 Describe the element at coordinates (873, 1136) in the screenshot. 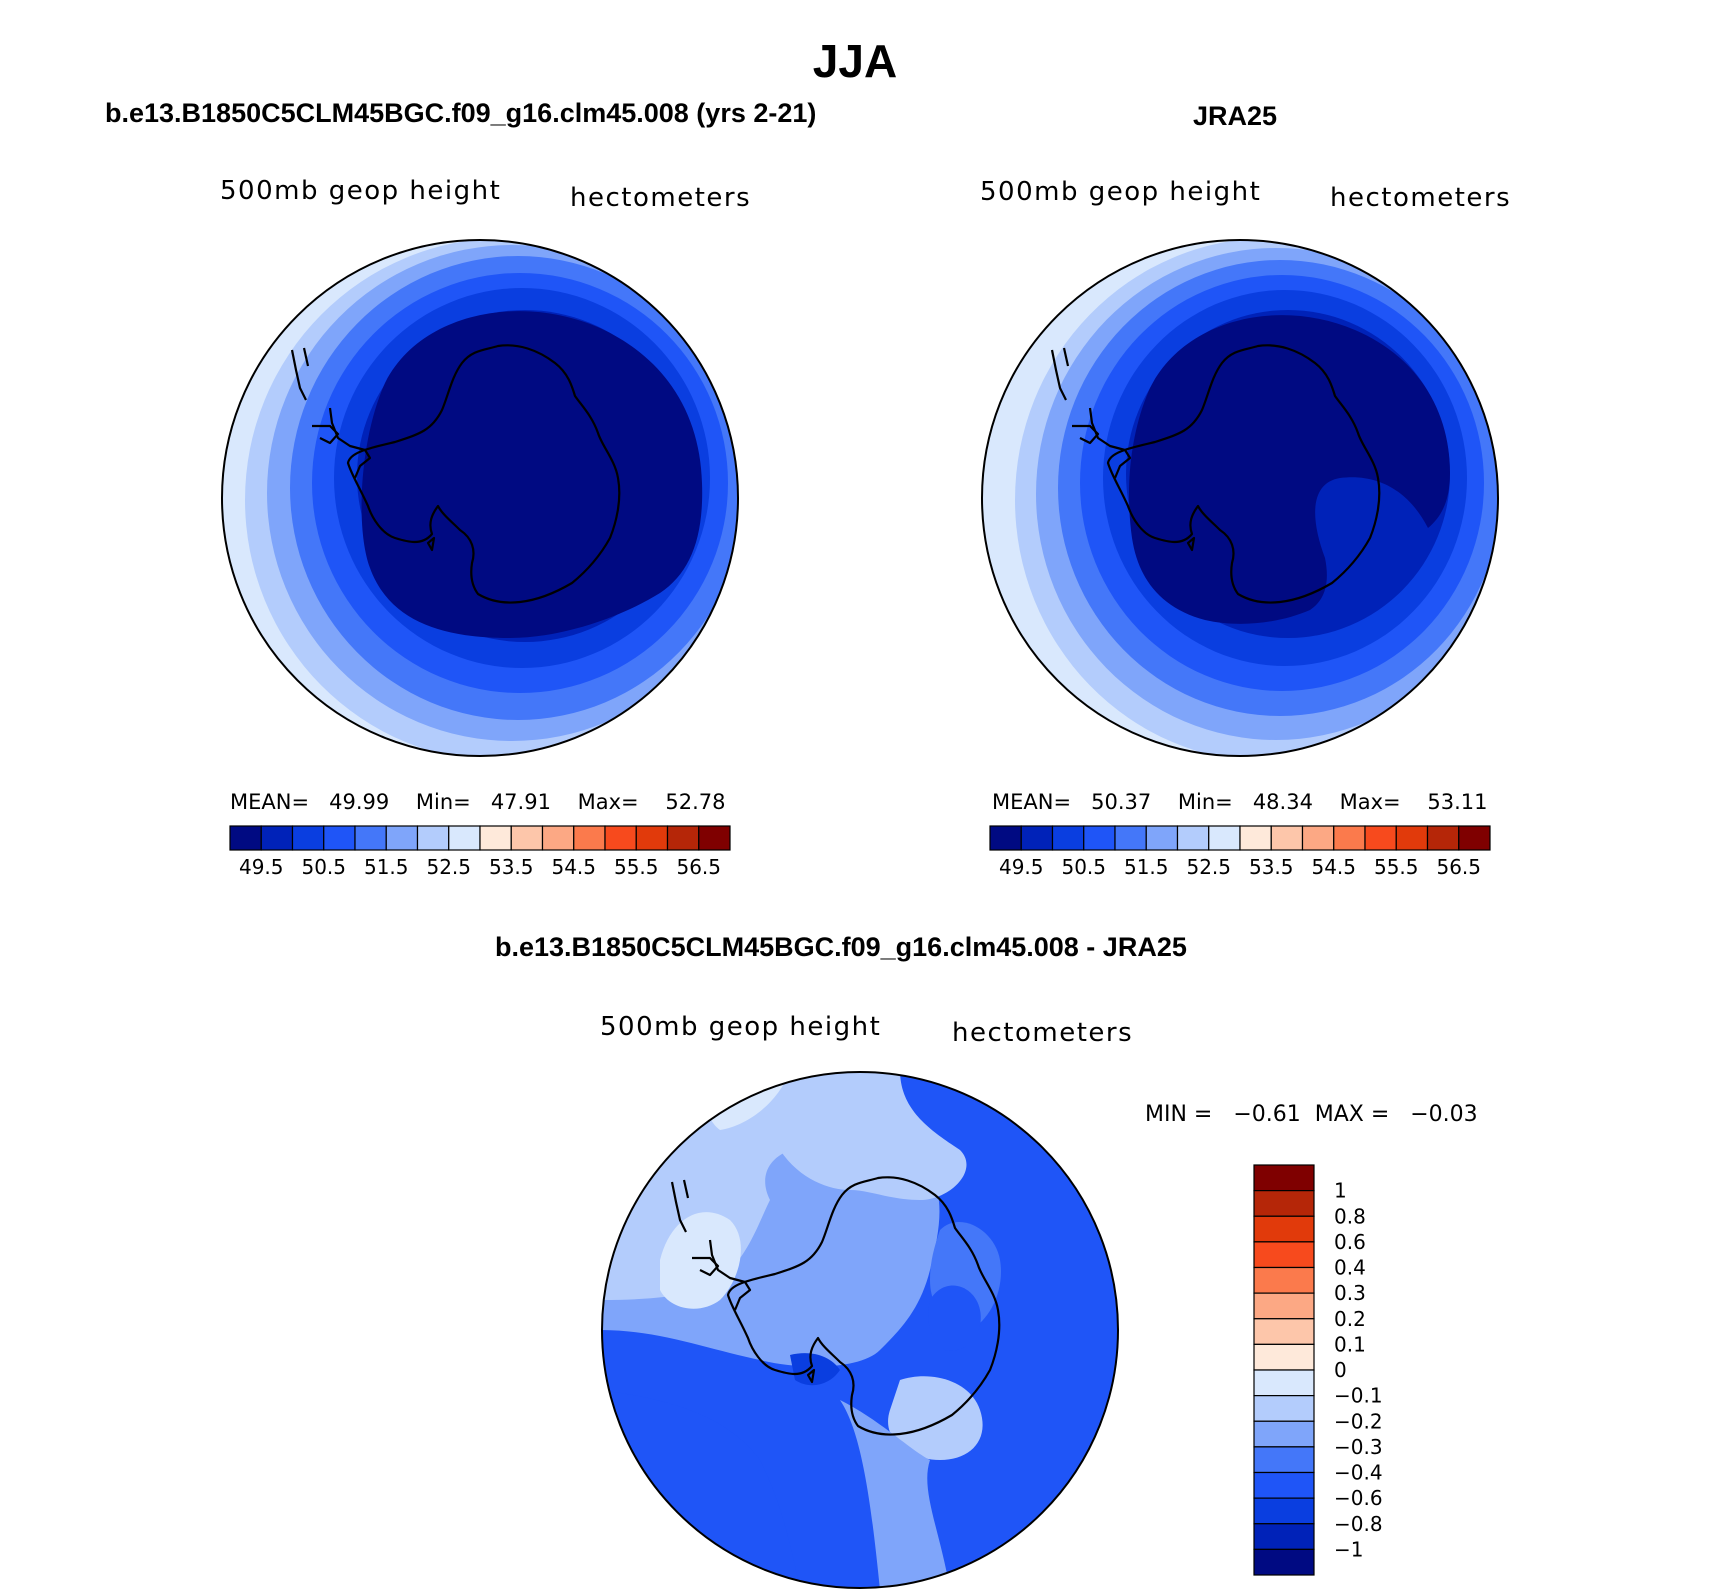

I see `p3-field-light-north` at that location.